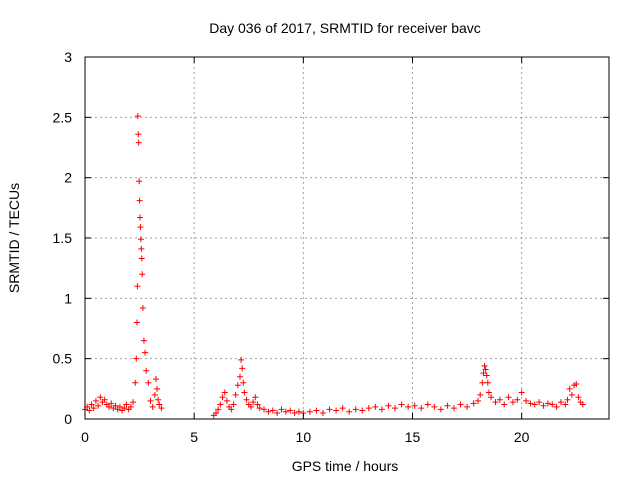 The height and width of the screenshot is (480, 640). What do you see at coordinates (68, 419) in the screenshot?
I see `y-tick-label: 0` at bounding box center [68, 419].